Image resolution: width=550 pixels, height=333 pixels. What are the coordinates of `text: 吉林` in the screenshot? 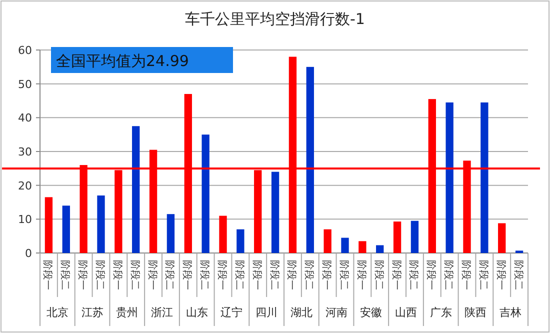 It's located at (511, 312).